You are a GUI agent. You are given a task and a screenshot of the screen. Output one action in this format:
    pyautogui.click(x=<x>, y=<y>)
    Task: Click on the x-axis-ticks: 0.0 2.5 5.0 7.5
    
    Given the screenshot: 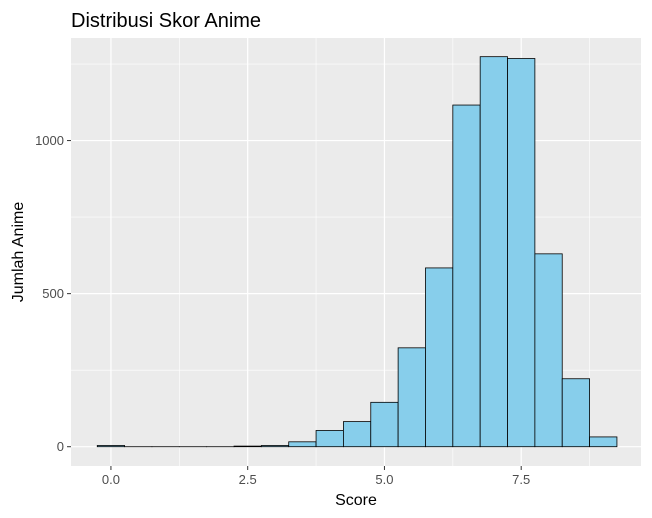 What is the action you would take?
    pyautogui.click(x=316, y=476)
    